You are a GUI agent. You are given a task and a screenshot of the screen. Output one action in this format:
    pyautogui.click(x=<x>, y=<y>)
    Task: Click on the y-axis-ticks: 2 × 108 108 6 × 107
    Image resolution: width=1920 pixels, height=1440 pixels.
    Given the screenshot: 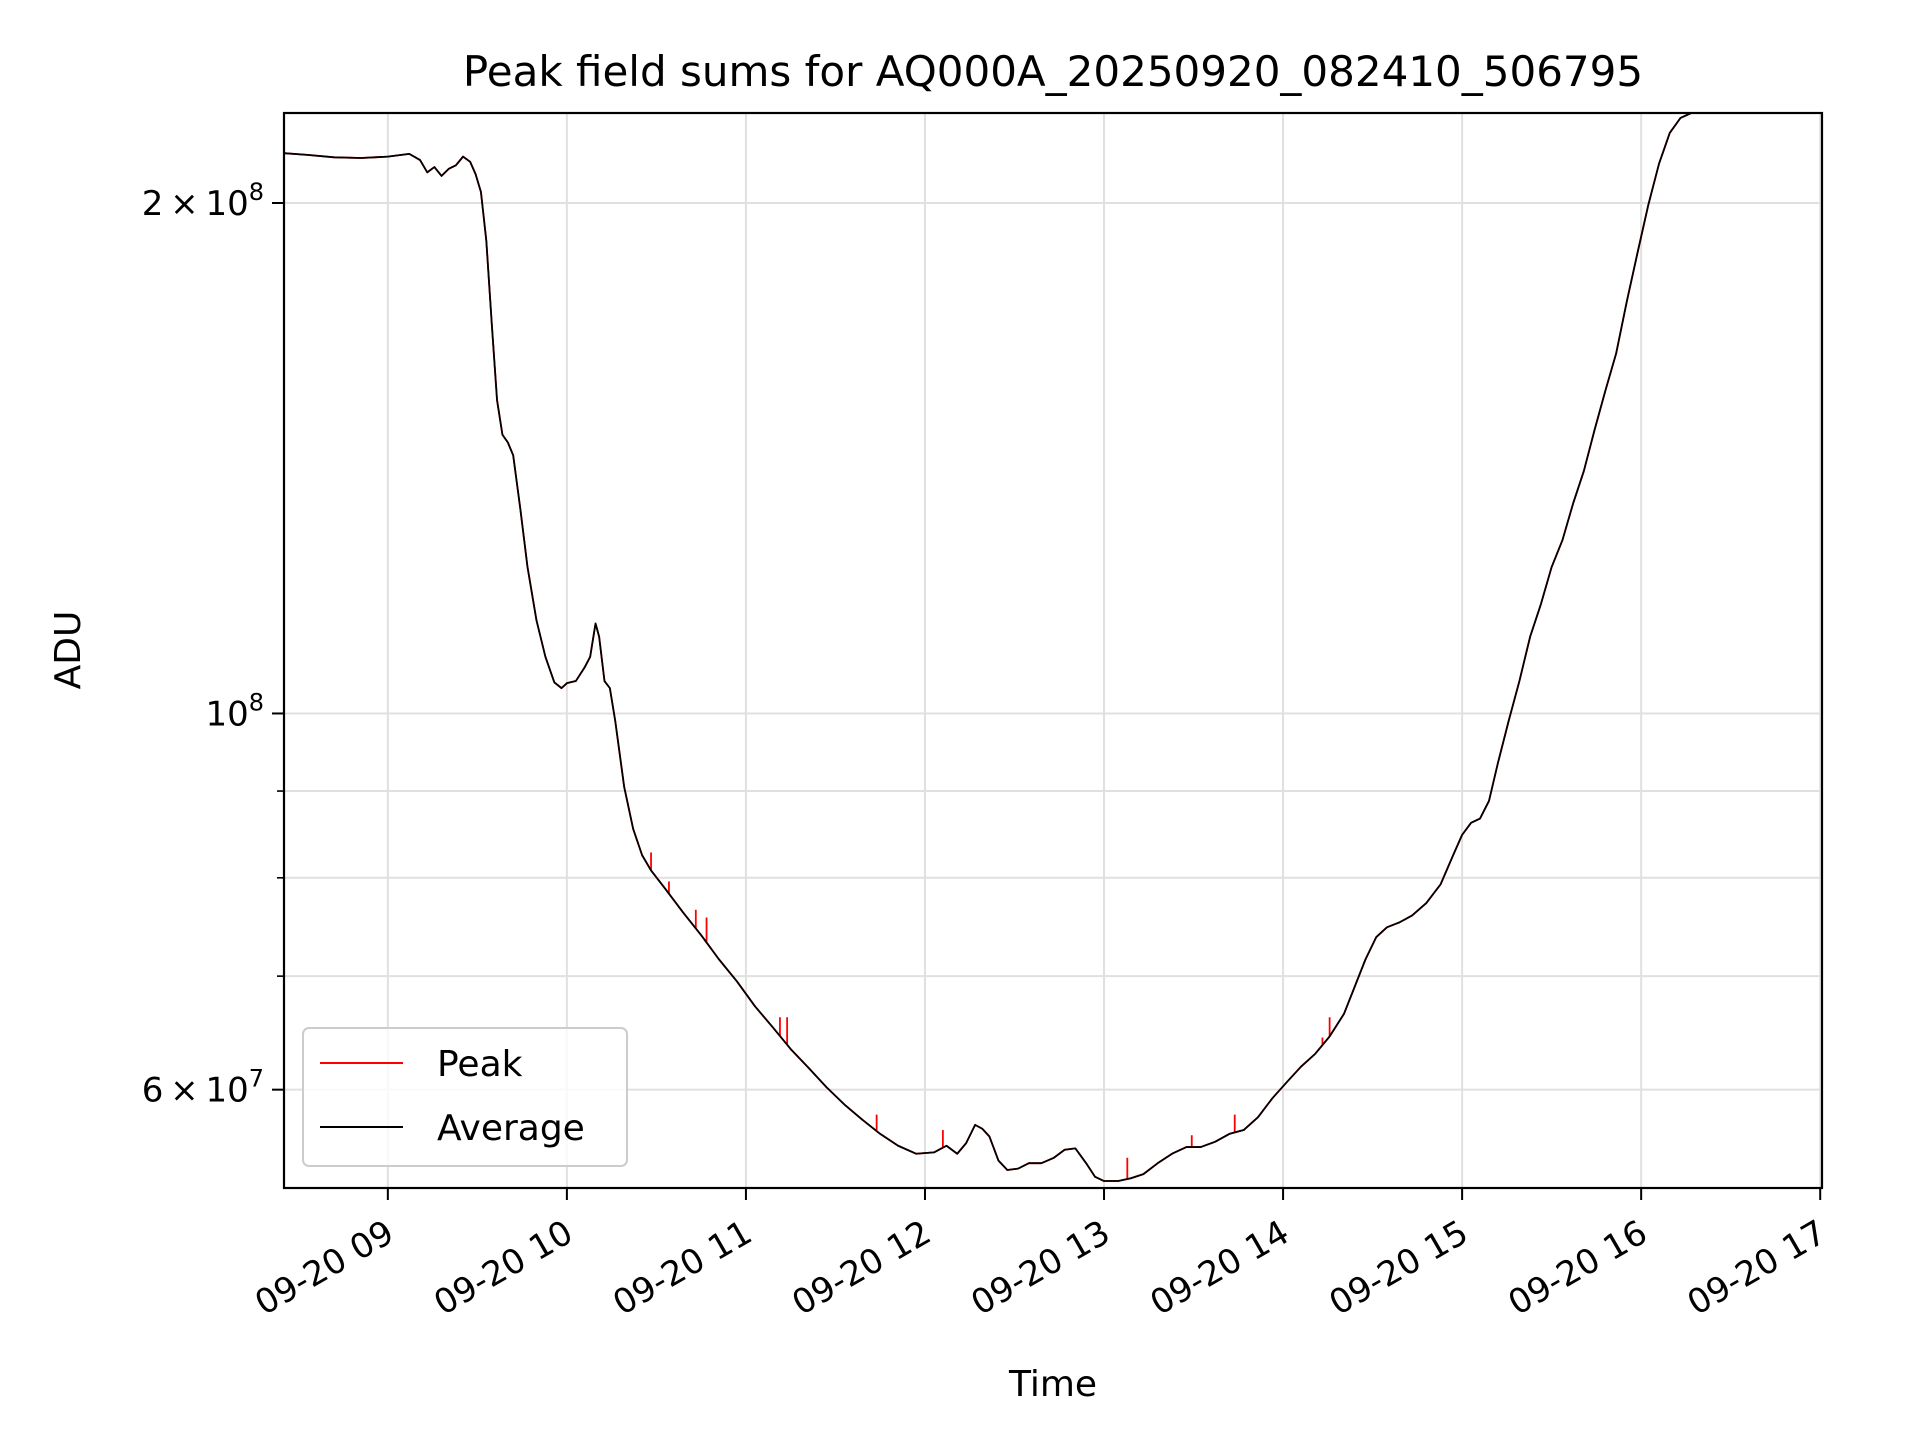 What is the action you would take?
    pyautogui.click(x=213, y=644)
    